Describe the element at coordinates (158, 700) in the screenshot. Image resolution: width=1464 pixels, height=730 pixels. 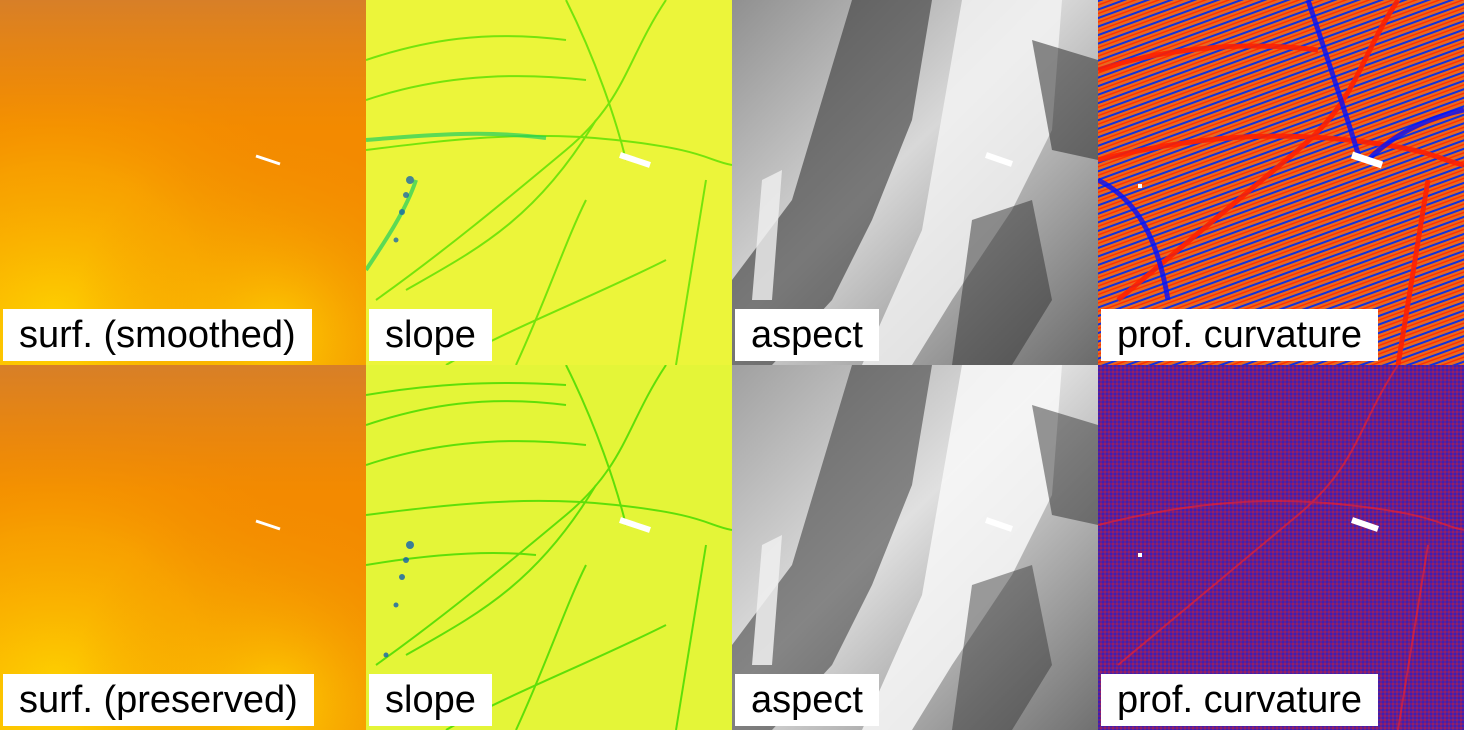
I see `panel-label: surf. (preserved)` at that location.